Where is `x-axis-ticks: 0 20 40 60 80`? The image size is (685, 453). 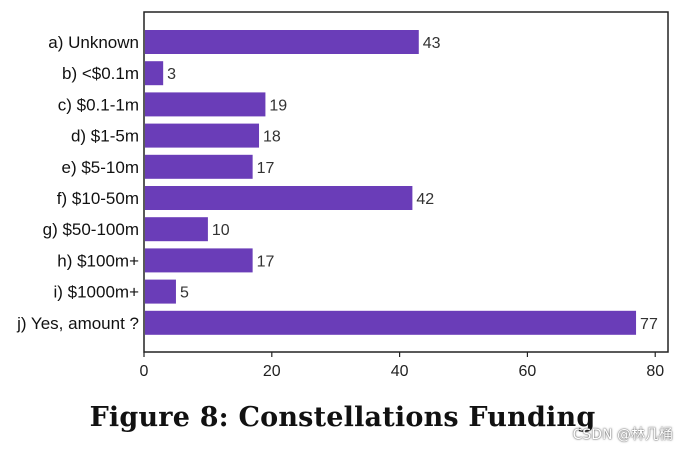
x-axis-ticks: 0 20 40 60 80 is located at coordinates (402, 366).